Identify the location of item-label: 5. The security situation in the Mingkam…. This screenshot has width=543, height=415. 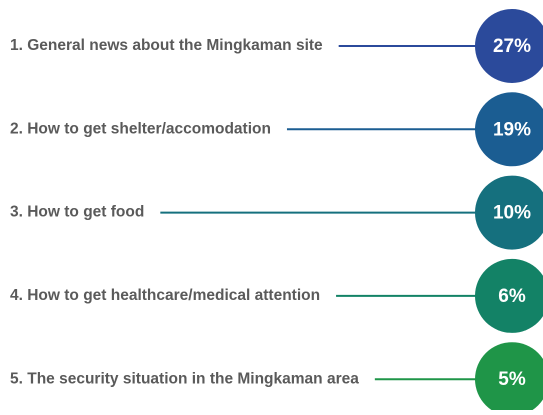
(184, 378).